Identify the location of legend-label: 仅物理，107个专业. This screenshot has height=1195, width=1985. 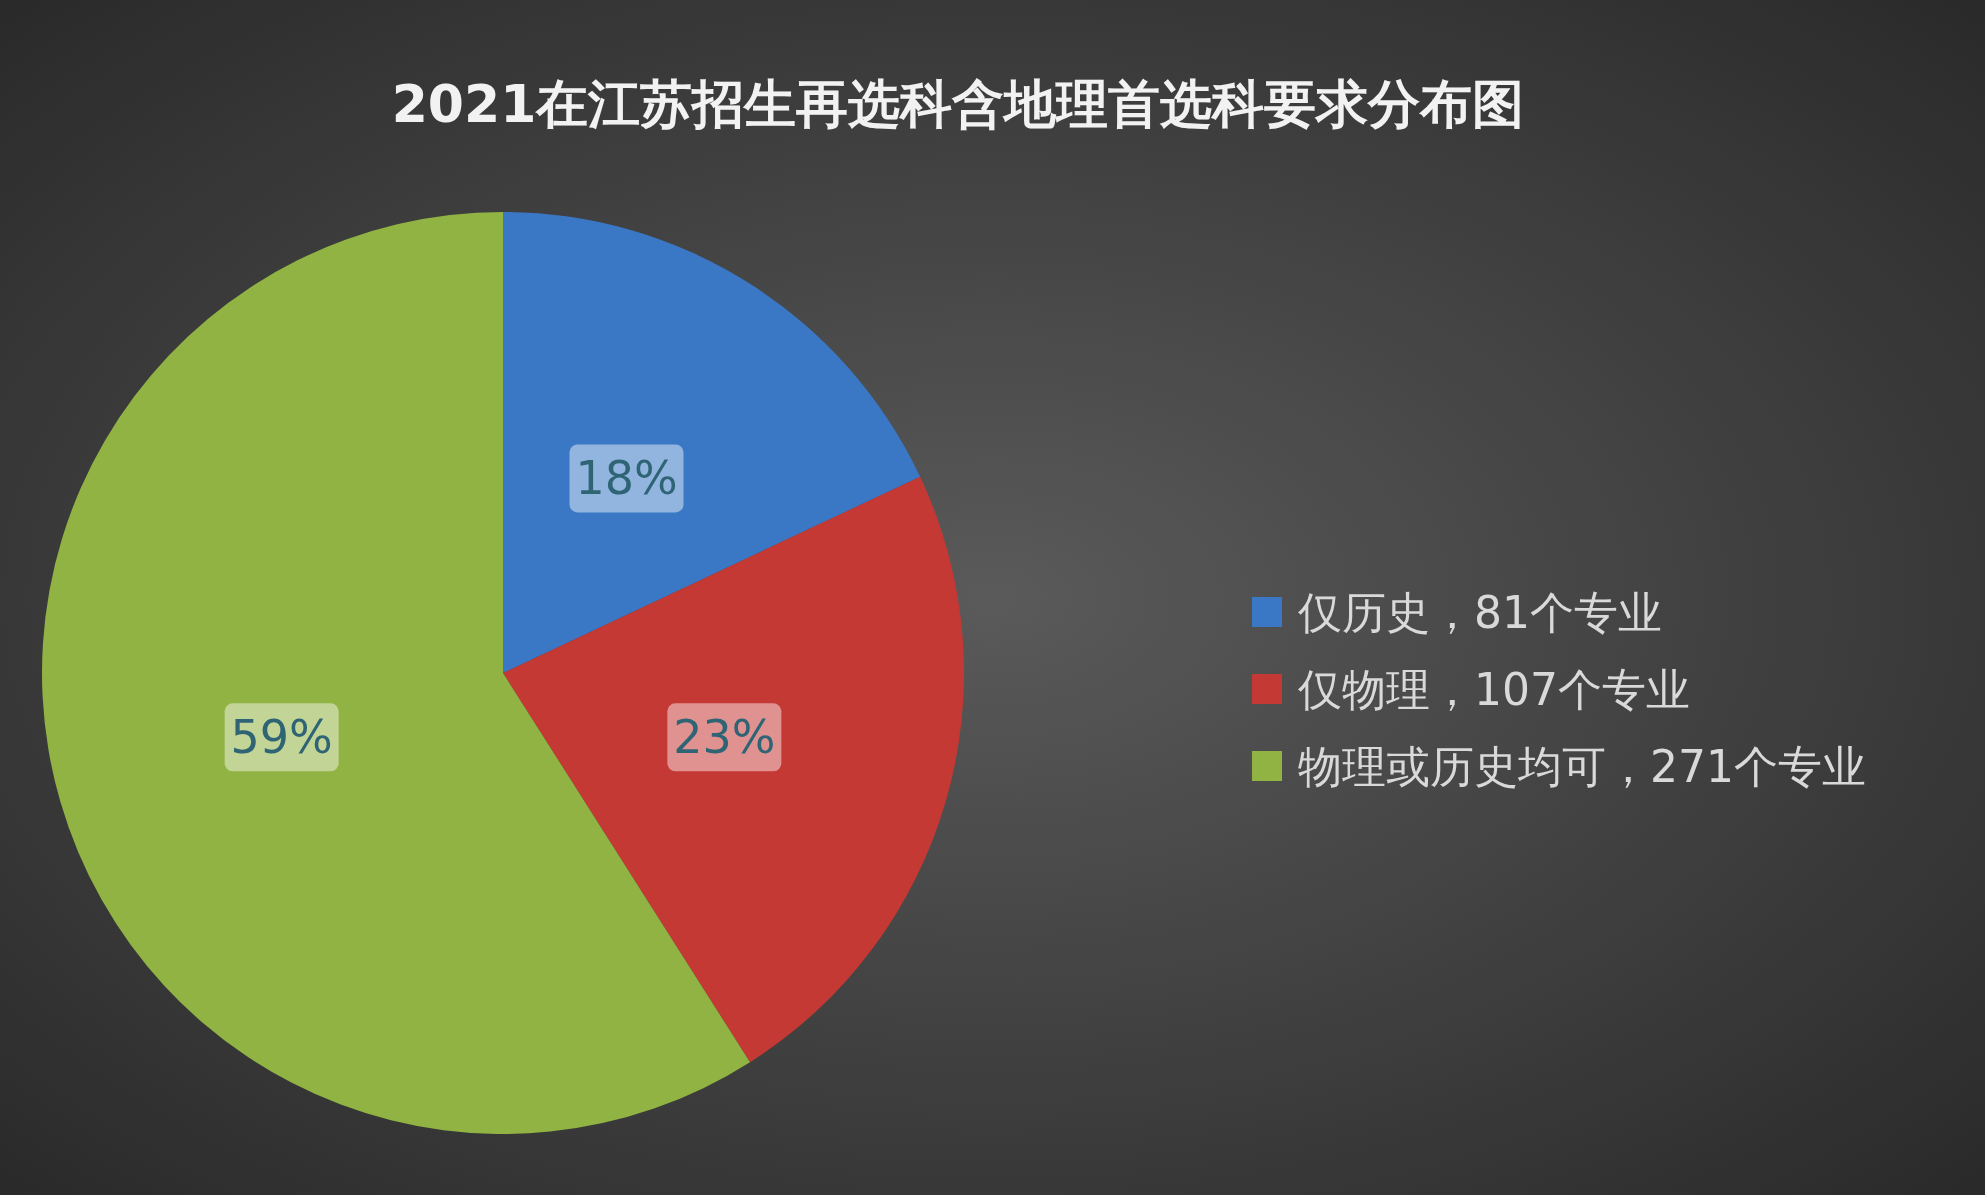
(1494, 689).